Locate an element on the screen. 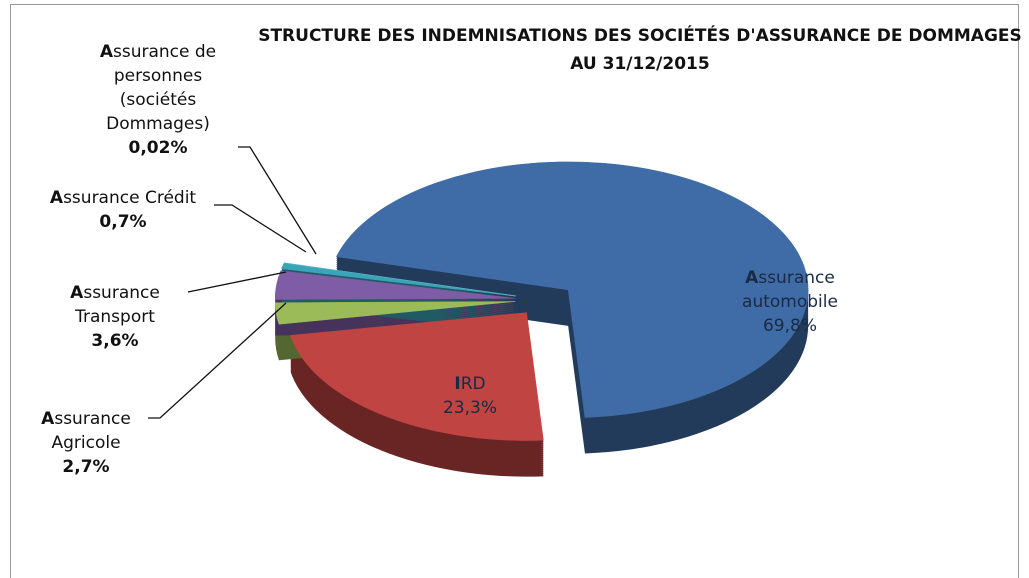 Image resolution: width=1029 pixels, height=578 pixels. category-label: Assurance Transport is located at coordinates (115, 305).